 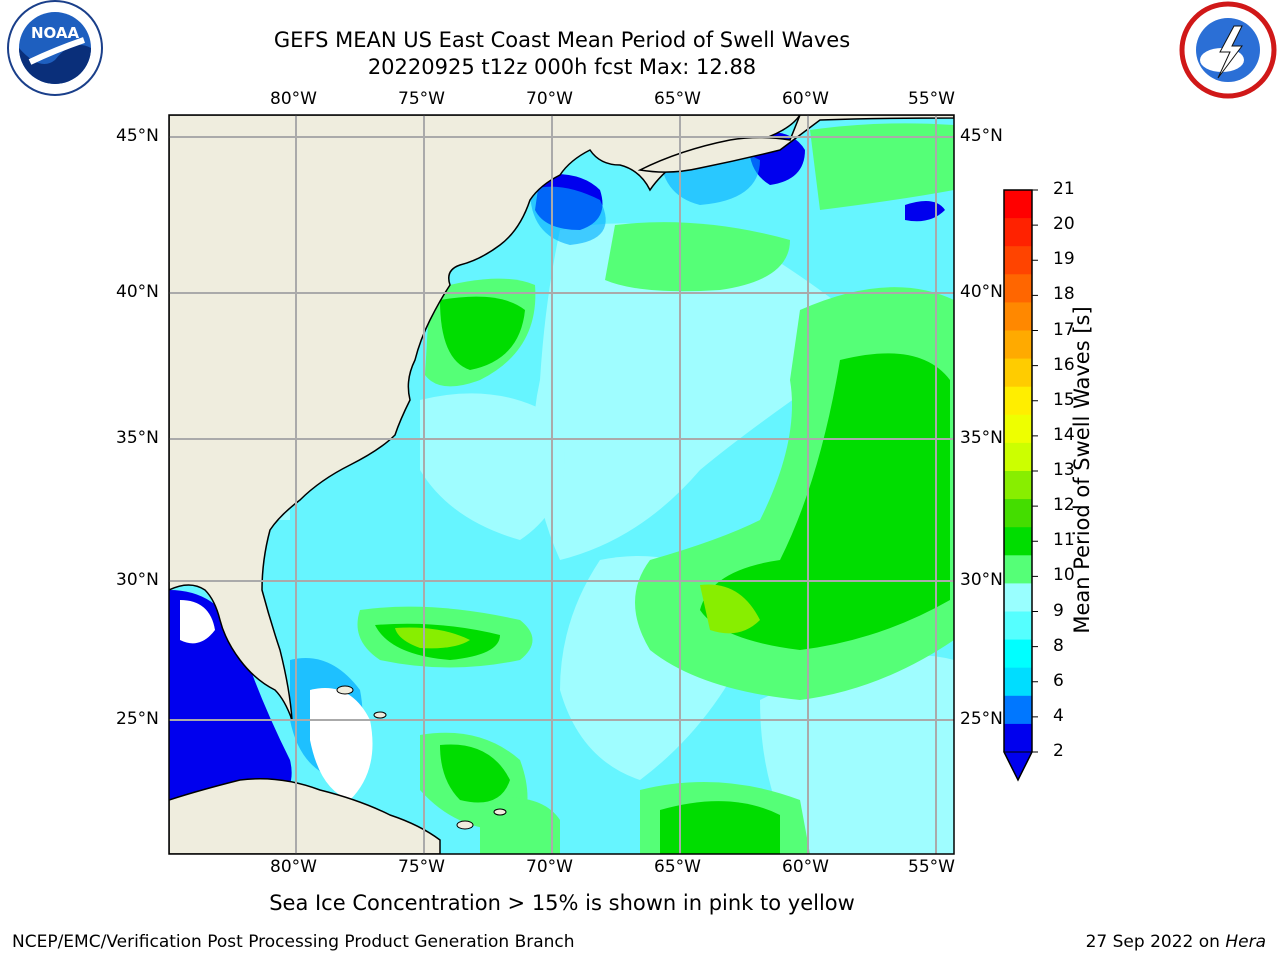 I want to click on lon-label-bottom-70w: 70°W, so click(x=549, y=867).